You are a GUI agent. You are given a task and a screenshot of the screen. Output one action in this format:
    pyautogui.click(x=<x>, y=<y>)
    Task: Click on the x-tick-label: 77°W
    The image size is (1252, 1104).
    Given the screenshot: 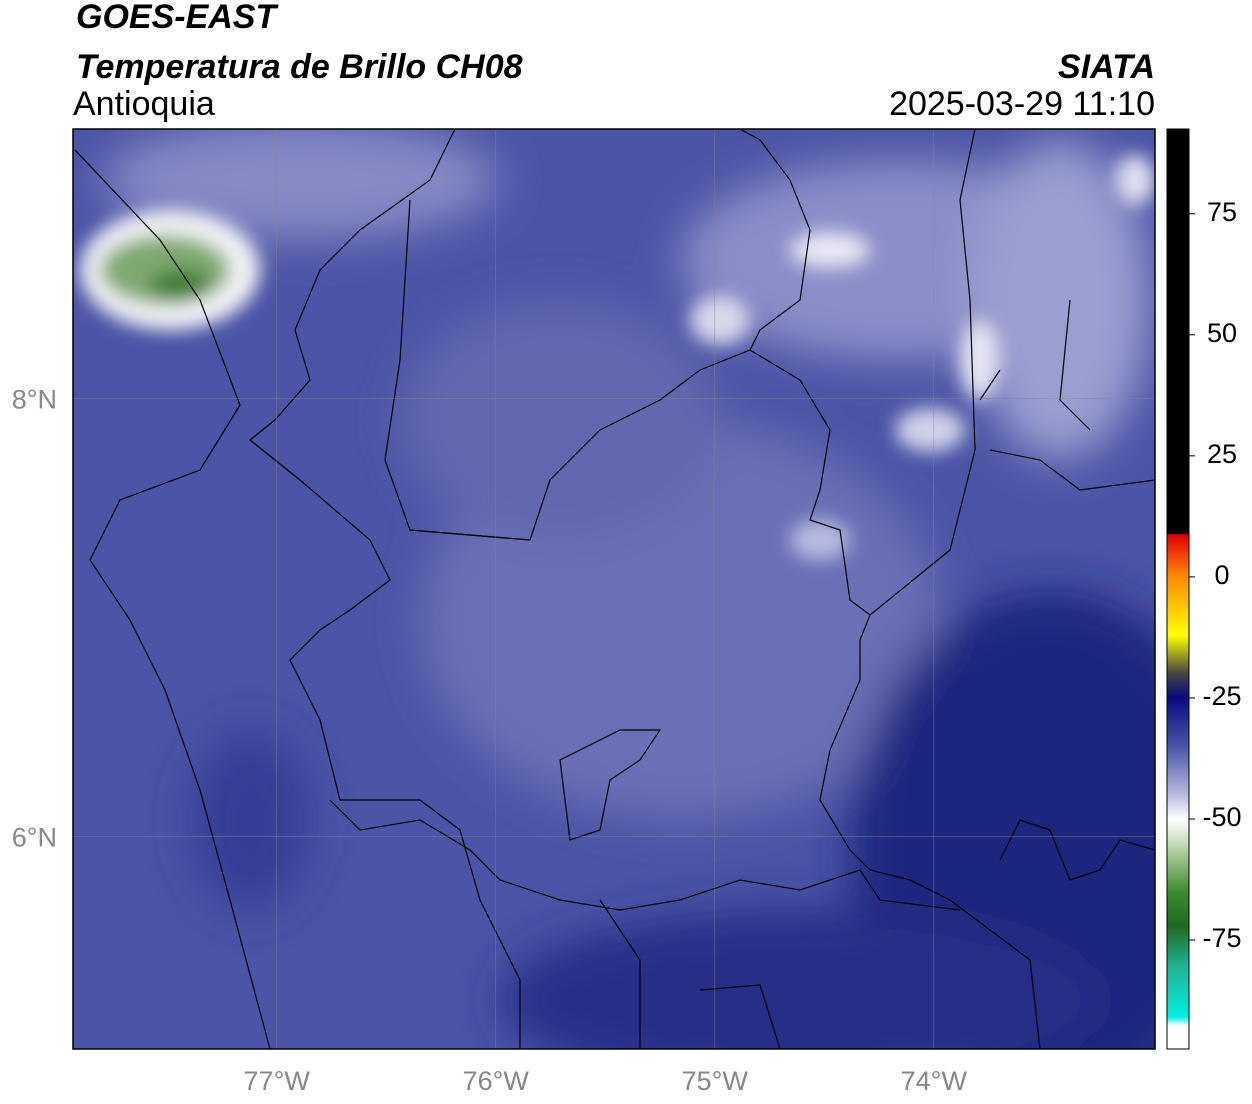 What is the action you would take?
    pyautogui.click(x=277, y=1081)
    